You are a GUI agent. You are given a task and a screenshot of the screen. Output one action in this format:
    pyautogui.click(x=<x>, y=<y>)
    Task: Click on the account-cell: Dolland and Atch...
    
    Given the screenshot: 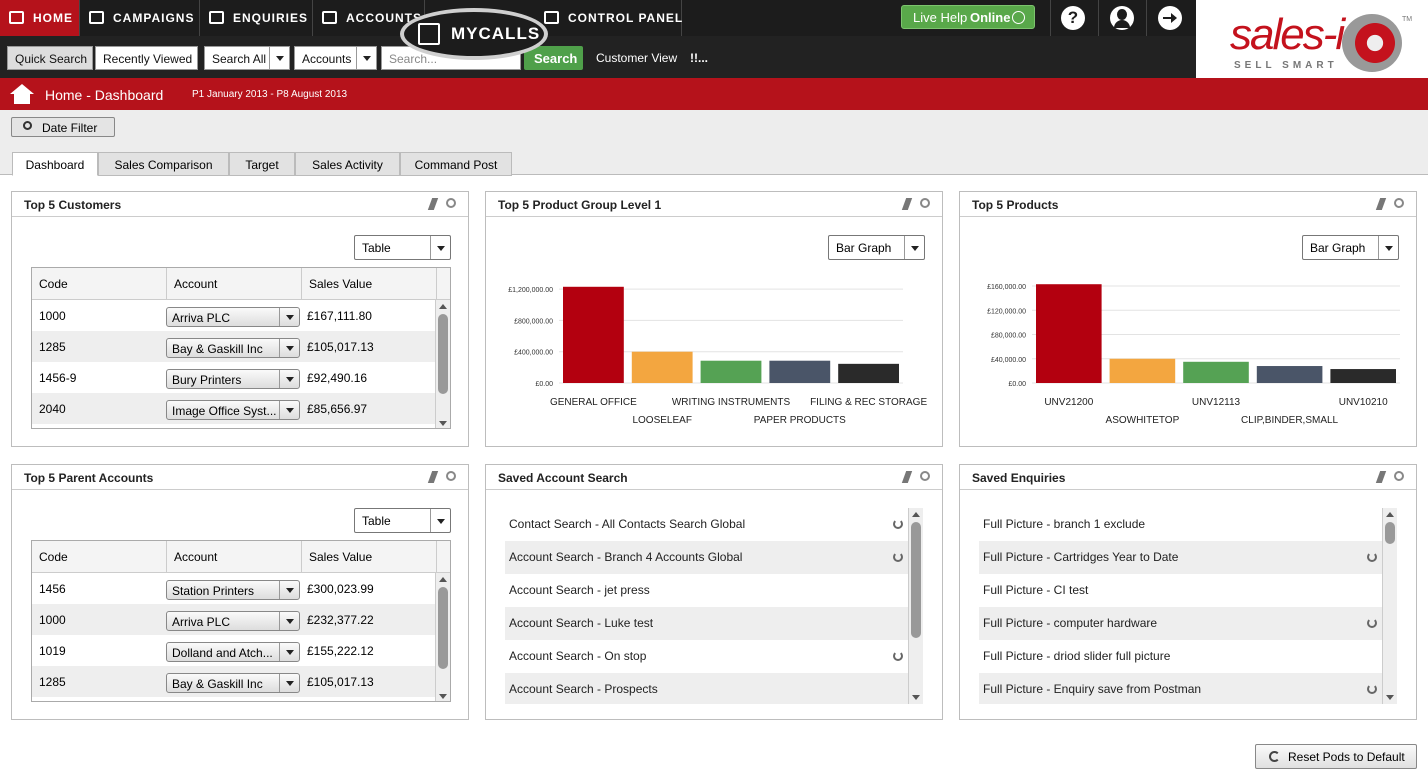 What is the action you would take?
    pyautogui.click(x=222, y=653)
    